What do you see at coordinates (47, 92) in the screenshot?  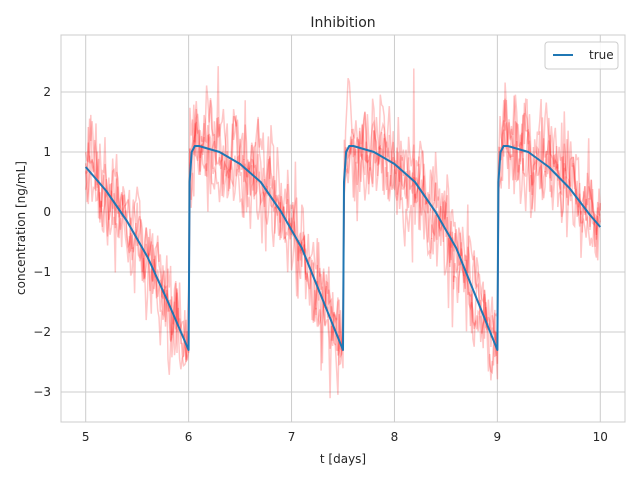 I see `y-tick-label: 2` at bounding box center [47, 92].